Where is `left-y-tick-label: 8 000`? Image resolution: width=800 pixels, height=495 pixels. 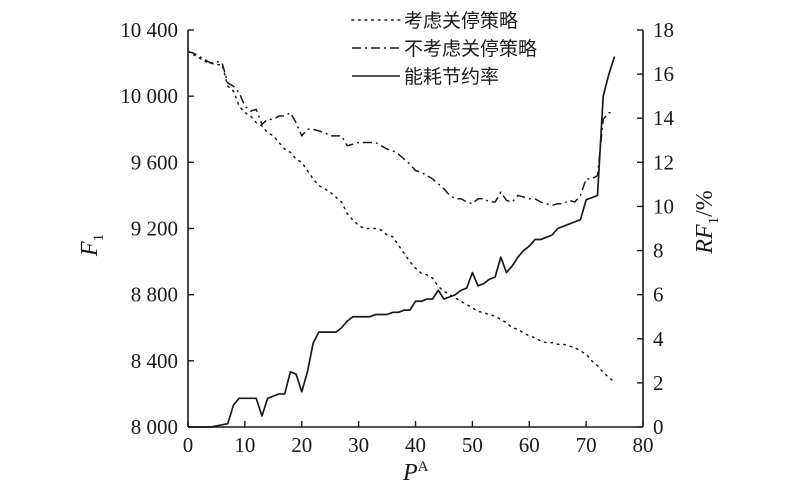 left-y-tick-label: 8 000 is located at coordinates (154, 427).